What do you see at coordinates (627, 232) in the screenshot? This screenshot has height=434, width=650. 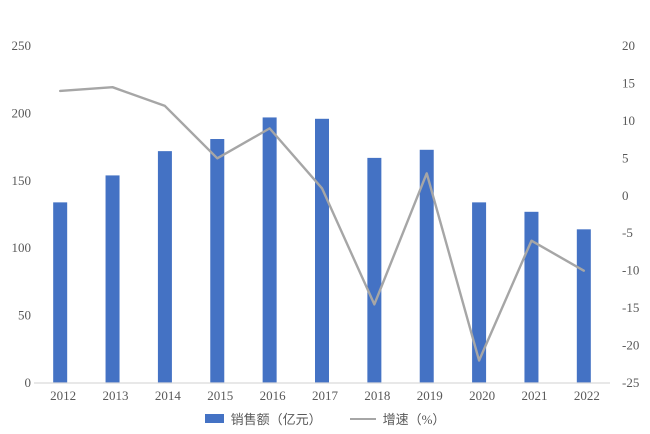 I see `right-axis-tick-label: -5` at bounding box center [627, 232].